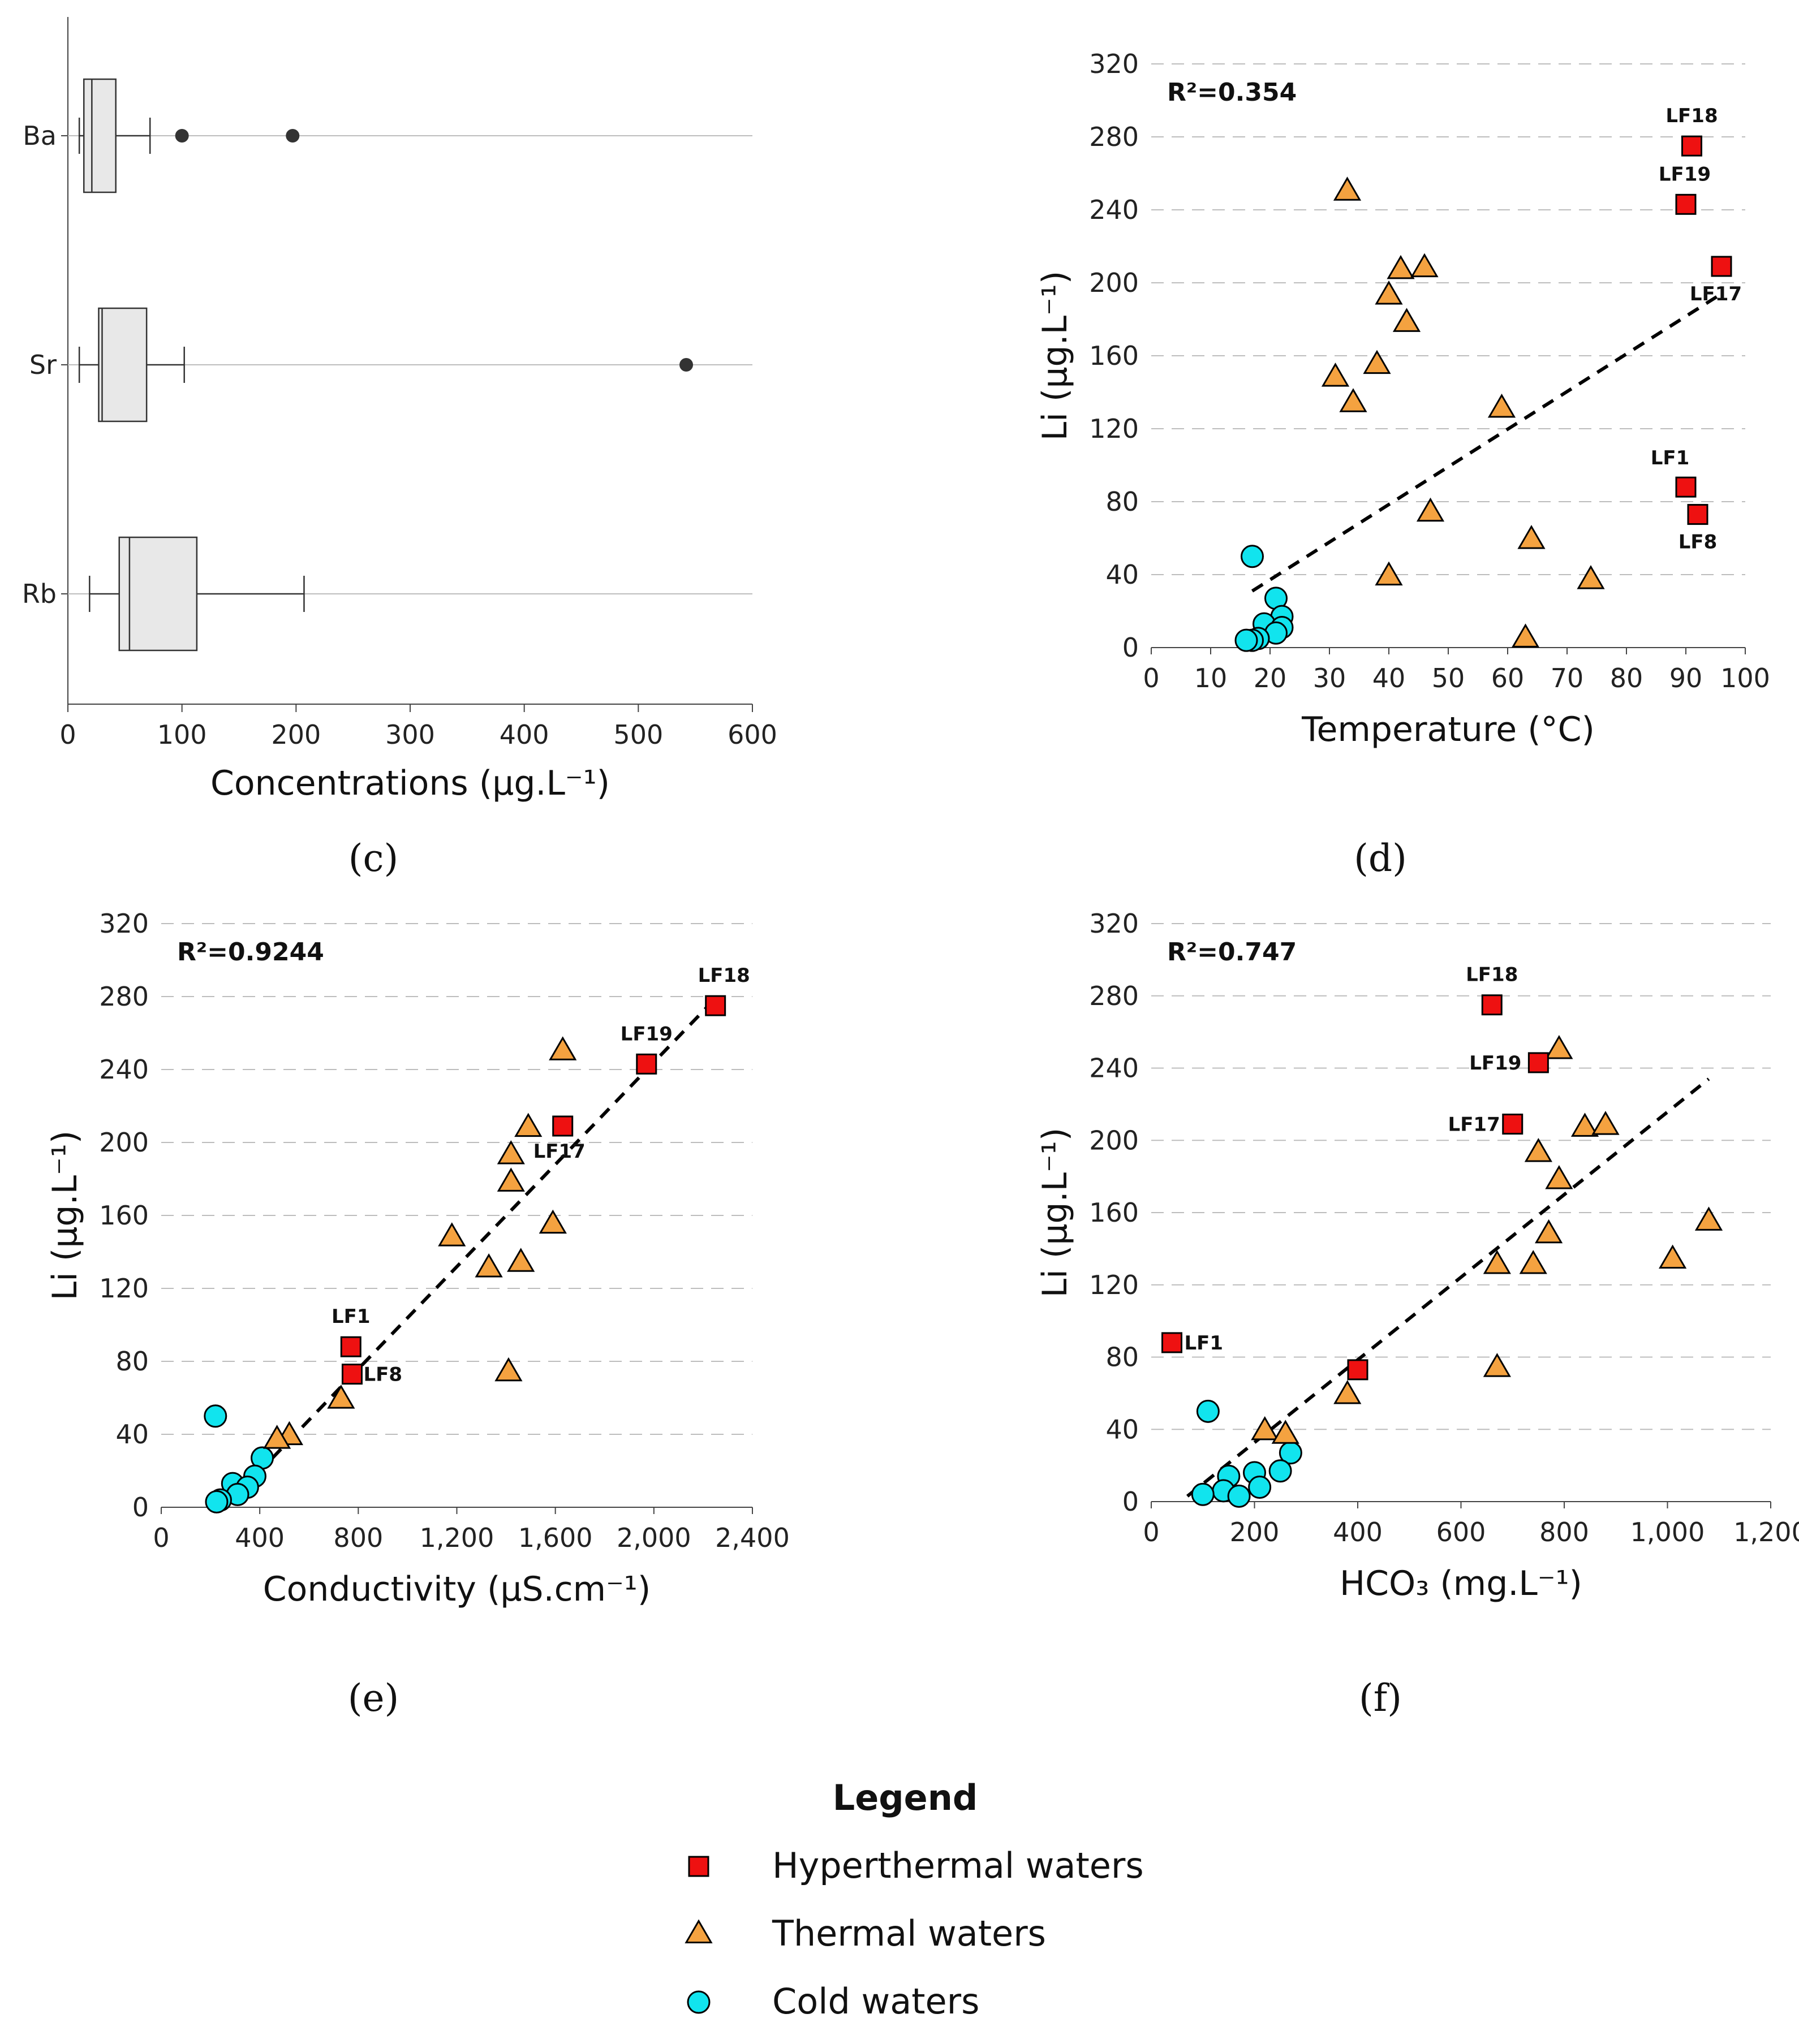 Image resolution: width=1799 pixels, height=2044 pixels. Describe the element at coordinates (457, 1589) in the screenshot. I see `e-x-axis-title: Conductivity (µS.cm⁻¹)` at that location.